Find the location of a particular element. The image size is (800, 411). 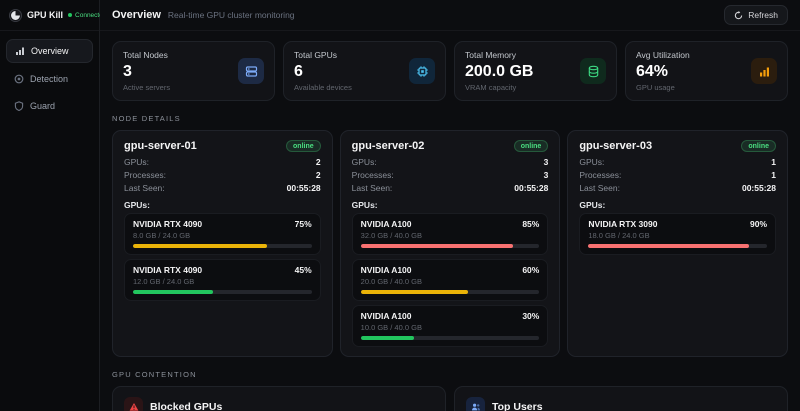

sidebar-item-guard: Guard is located at coordinates (49, 106).